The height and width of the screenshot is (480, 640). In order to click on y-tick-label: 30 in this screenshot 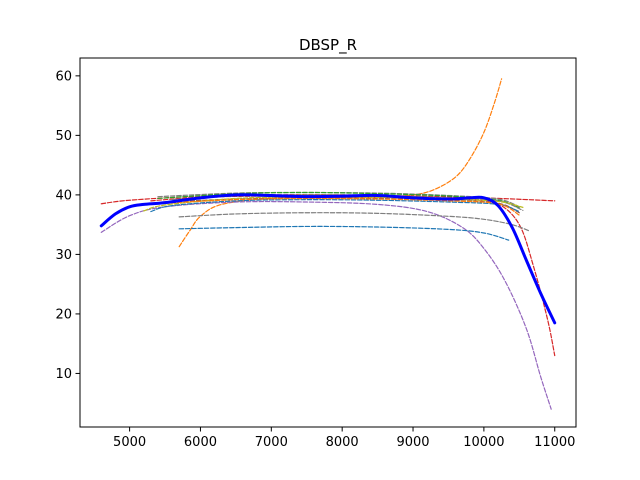, I will do `click(63, 255)`.